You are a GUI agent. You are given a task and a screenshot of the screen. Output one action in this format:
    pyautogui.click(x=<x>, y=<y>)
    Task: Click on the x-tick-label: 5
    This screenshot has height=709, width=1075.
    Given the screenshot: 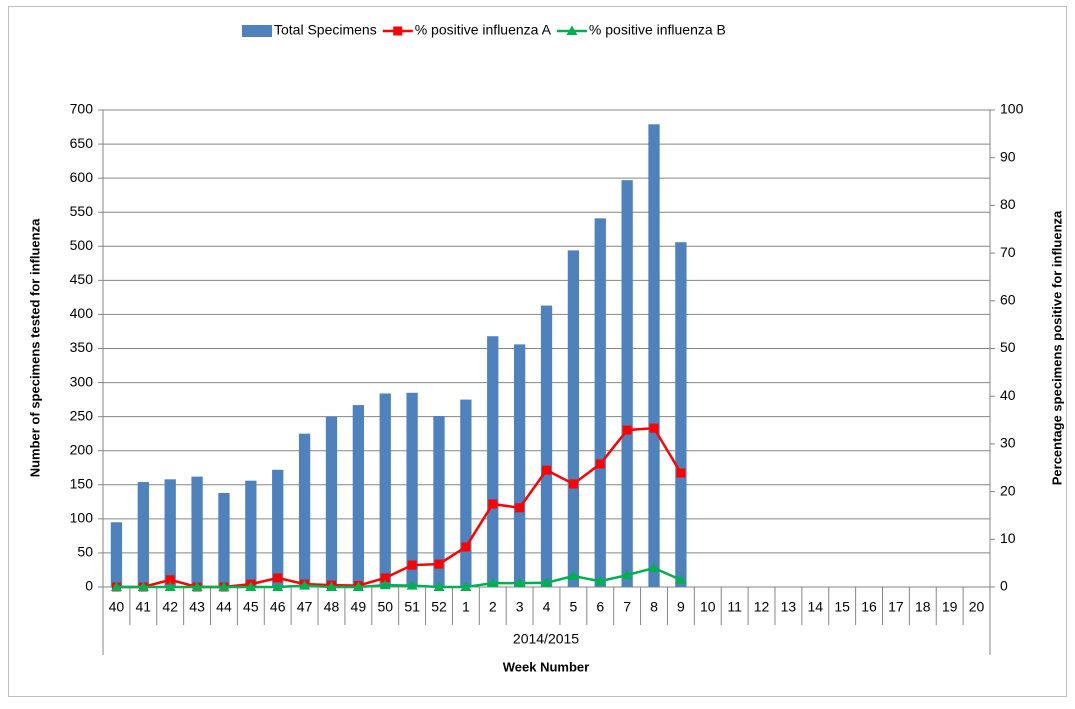 What is the action you would take?
    pyautogui.click(x=573, y=607)
    